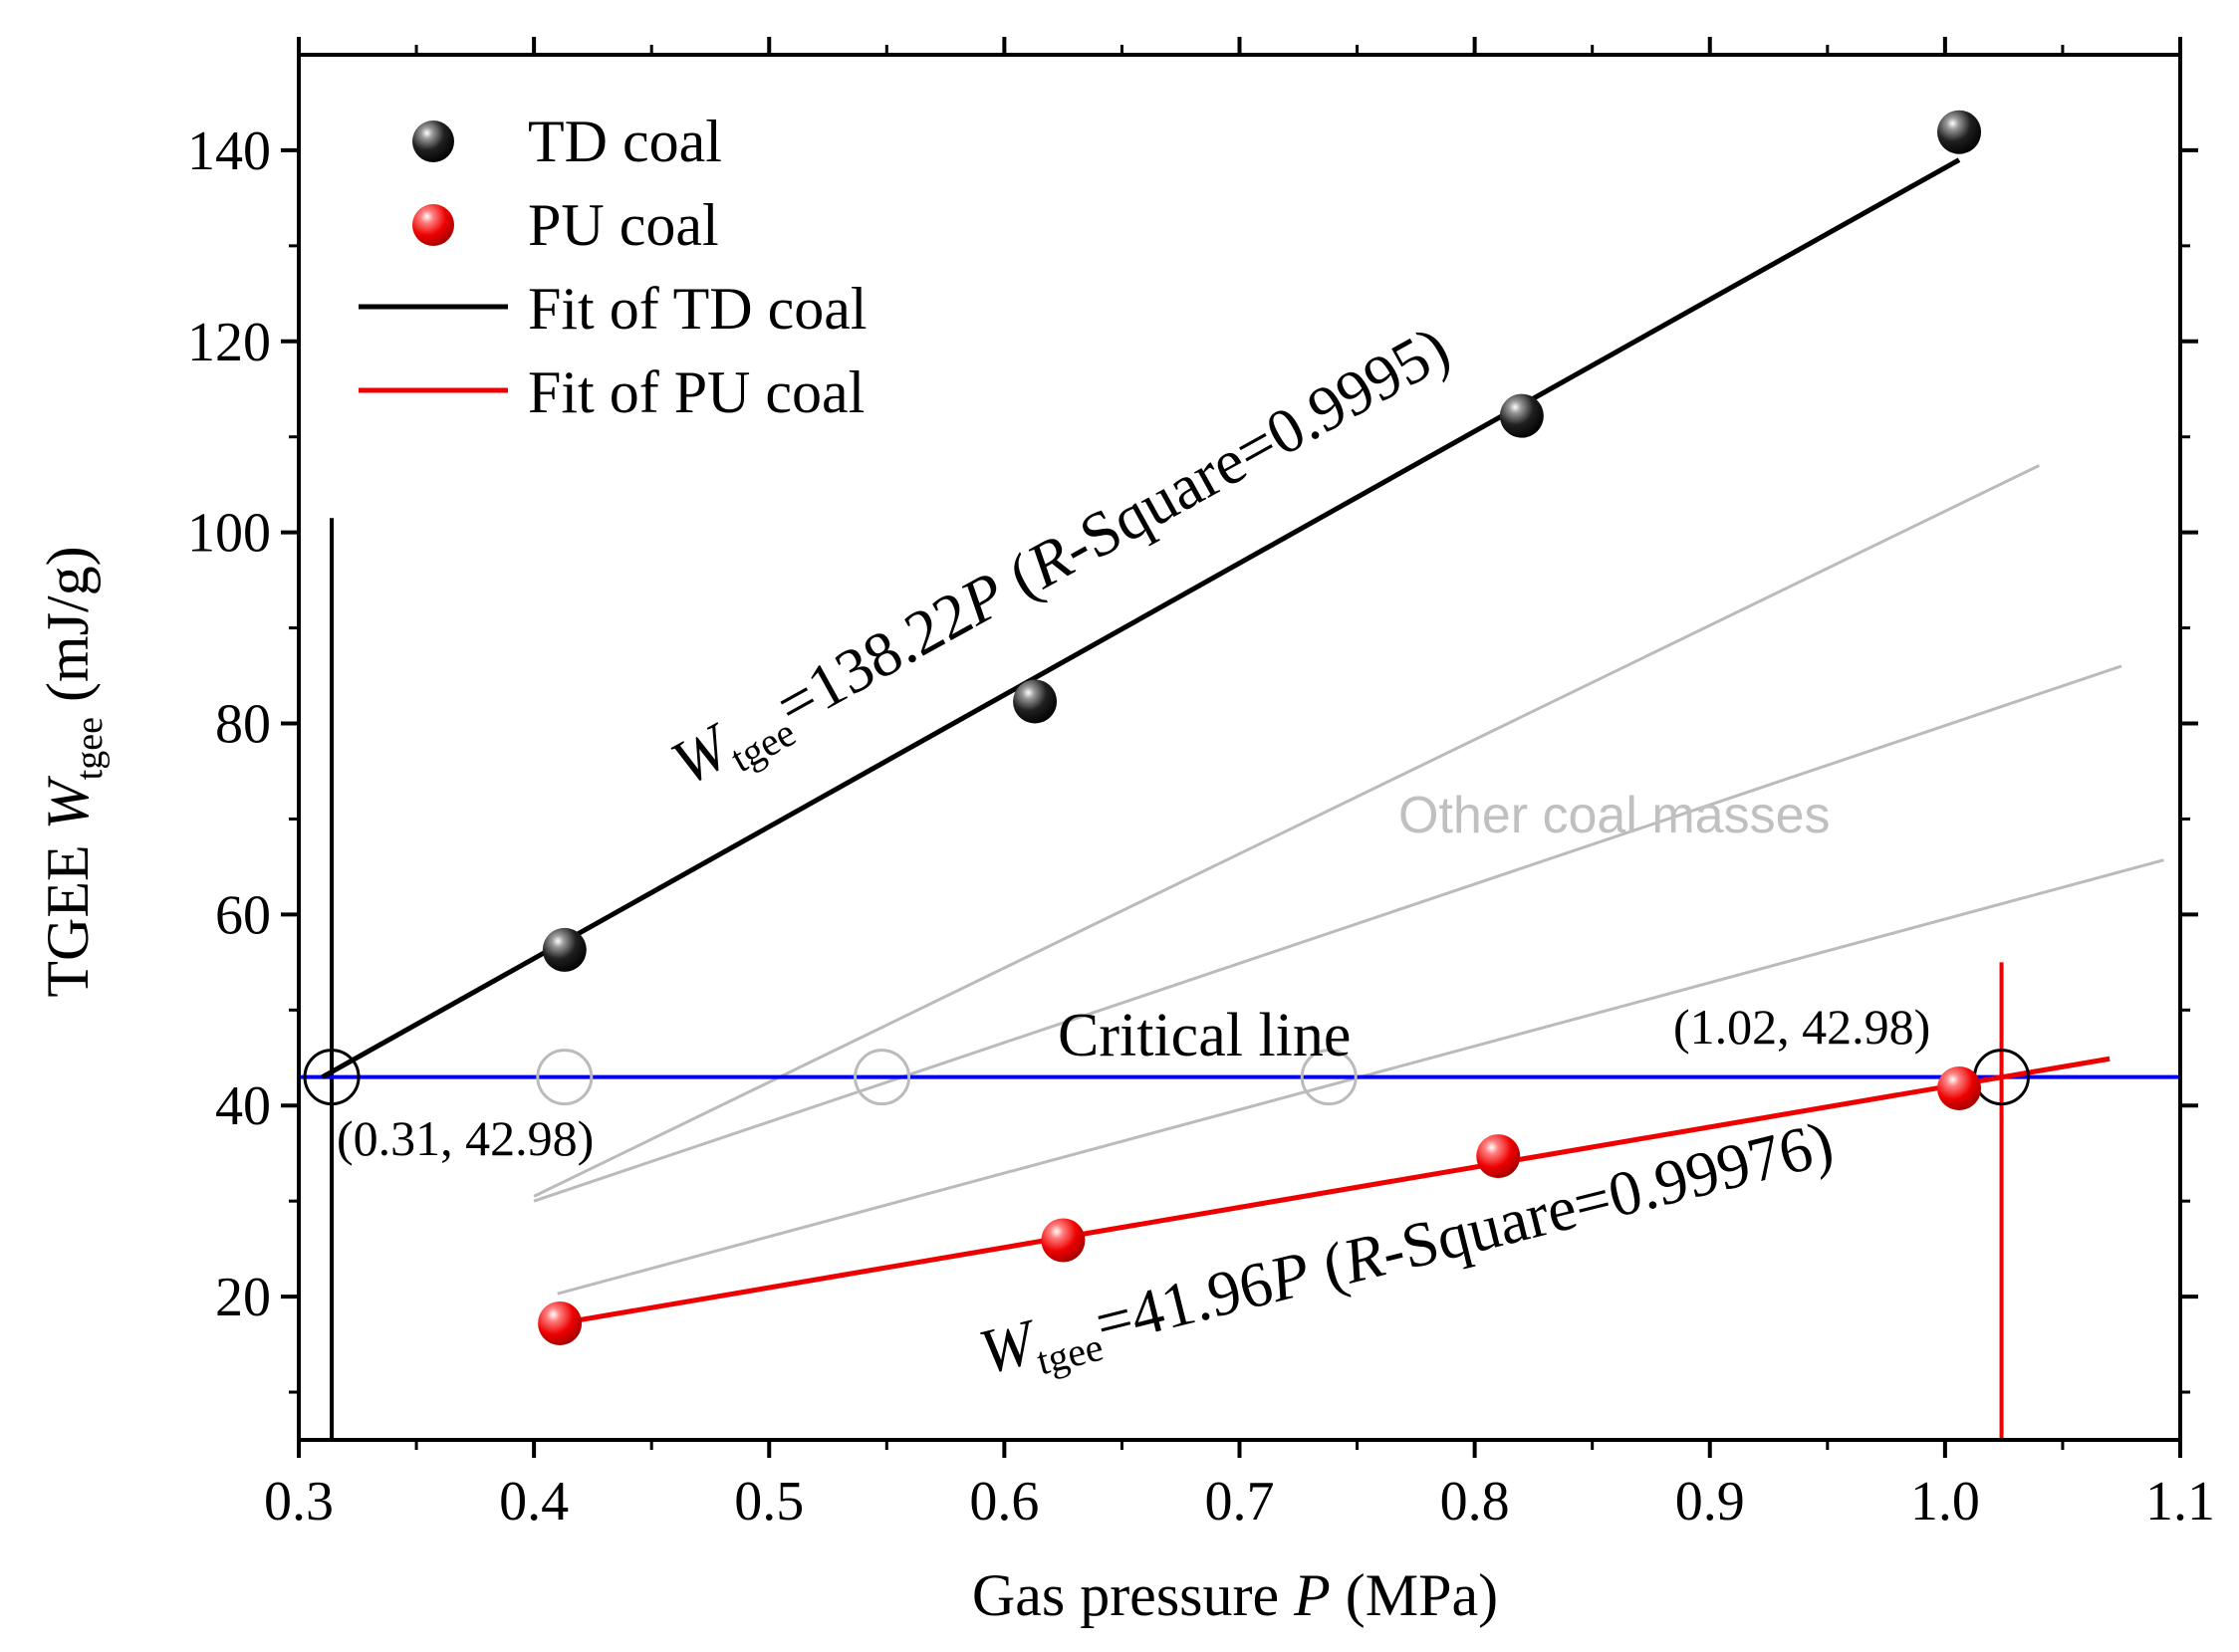 The image size is (2239, 1652). What do you see at coordinates (1407, 1252) in the screenshot?
I see `pu-fit-equation: Wtgee=41.96P (R-Square=0.99976)` at bounding box center [1407, 1252].